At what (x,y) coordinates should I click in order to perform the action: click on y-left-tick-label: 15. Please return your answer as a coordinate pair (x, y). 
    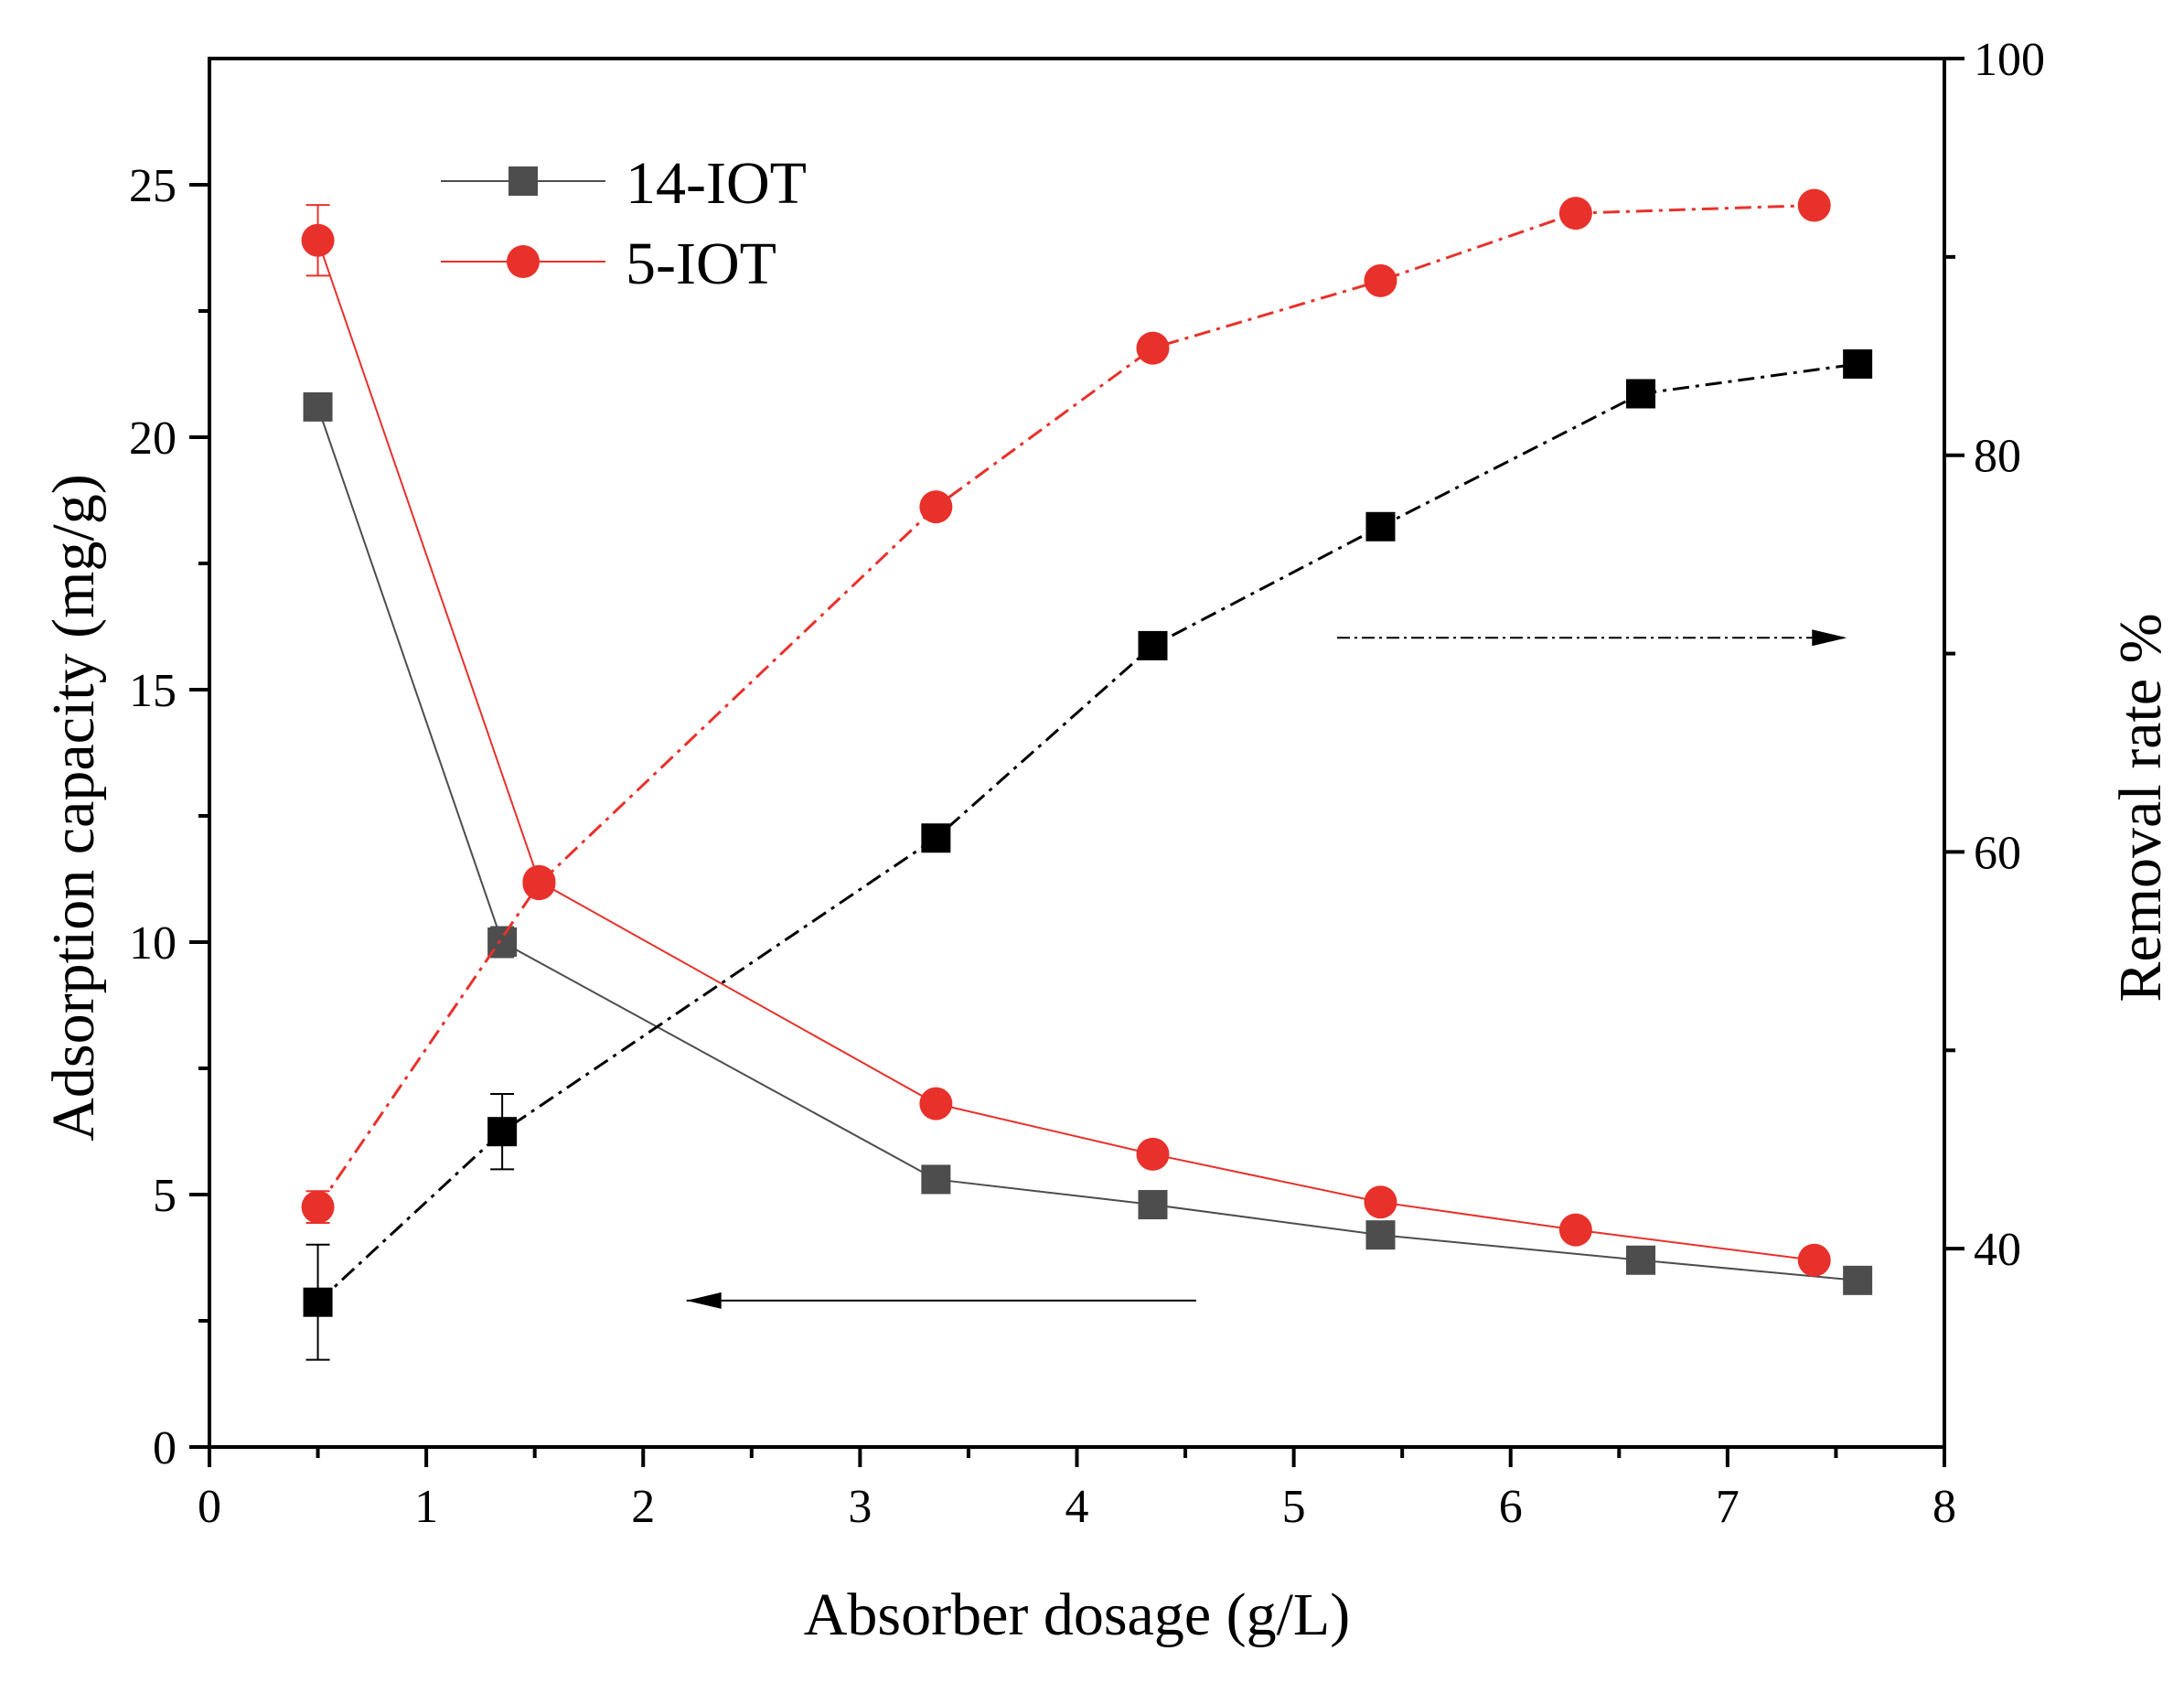
    Looking at the image, I should click on (153, 691).